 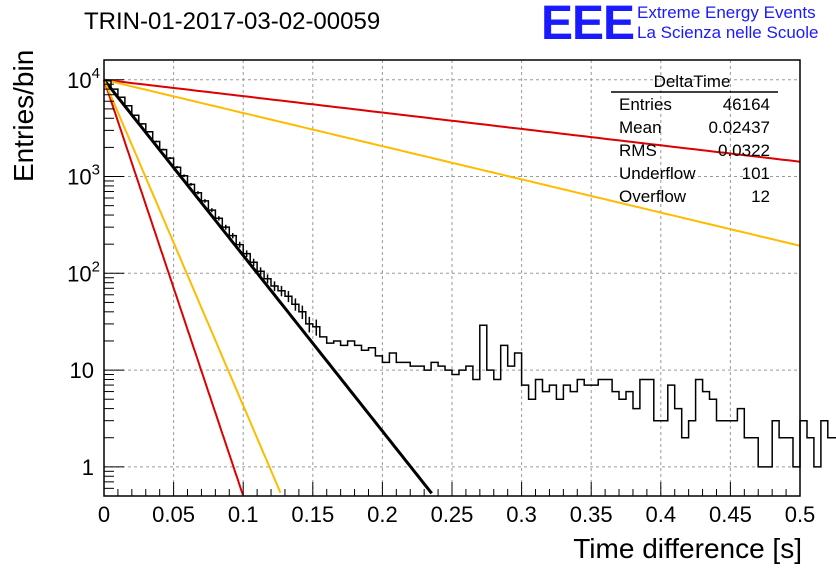 What do you see at coordinates (756, 173) in the screenshot?
I see `stats-value-underflow: 101` at bounding box center [756, 173].